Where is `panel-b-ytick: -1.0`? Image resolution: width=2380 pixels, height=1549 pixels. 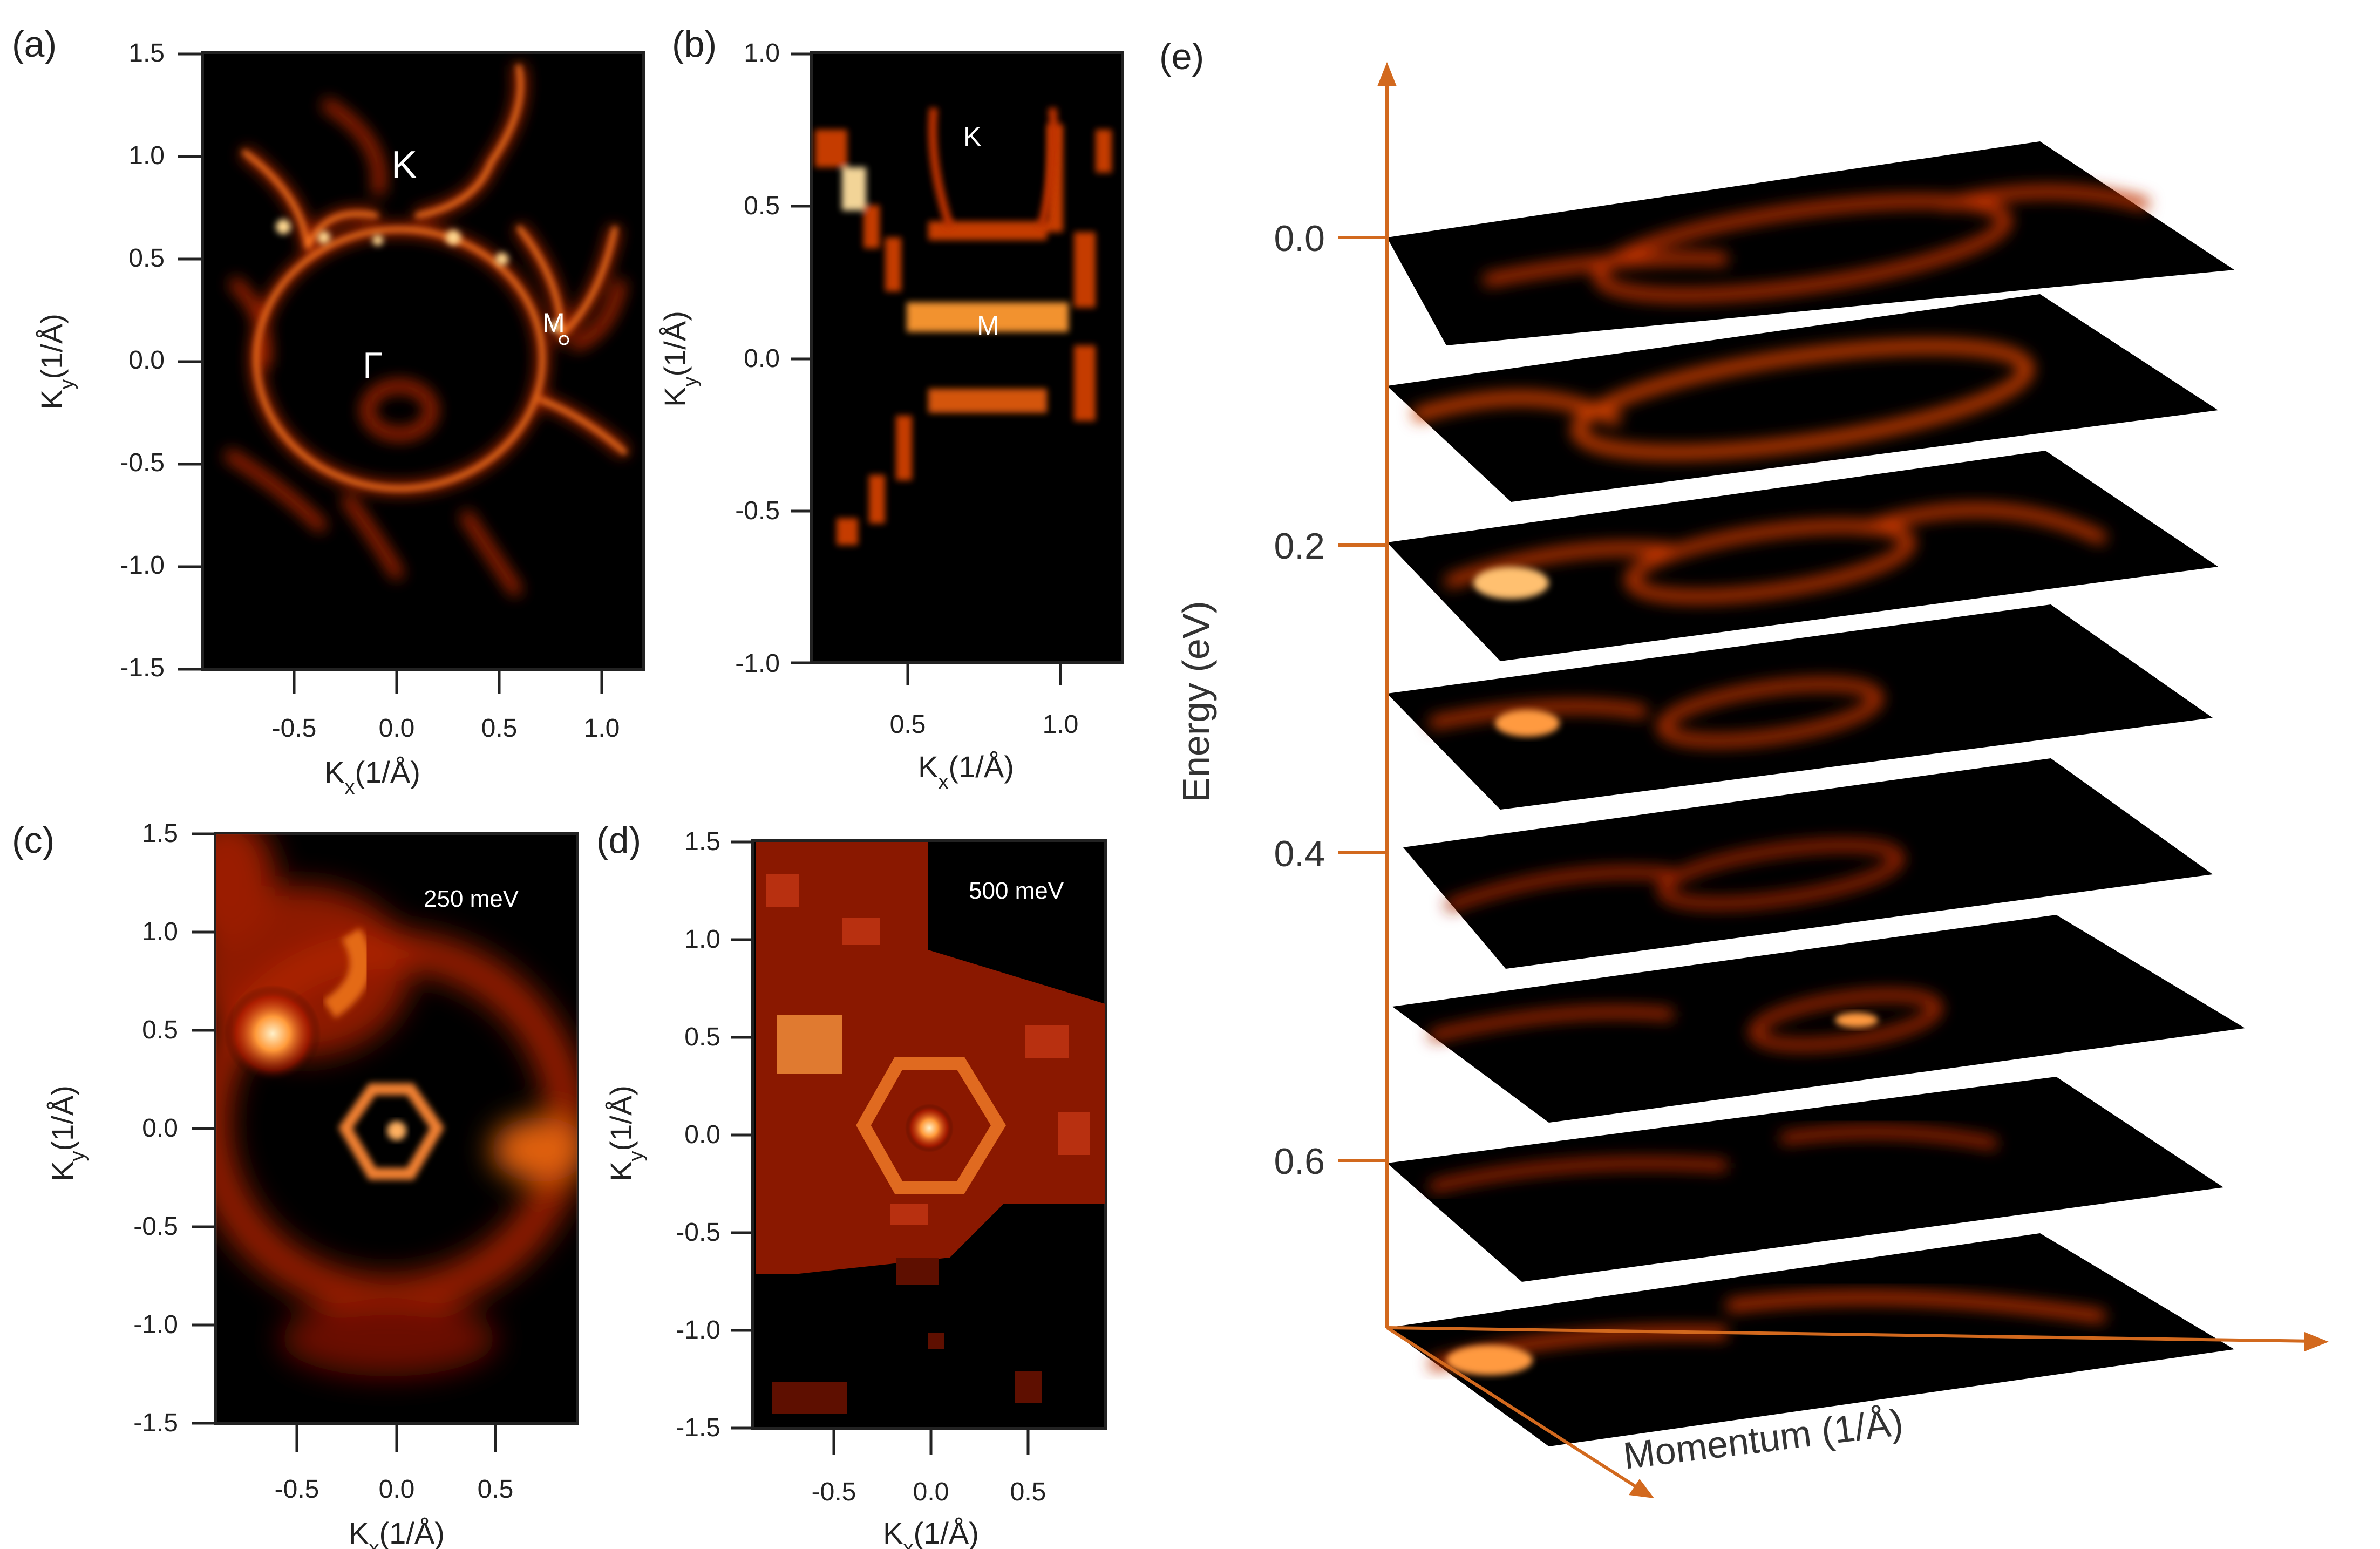
panel-b-ytick: -1.0 is located at coordinates (757, 664).